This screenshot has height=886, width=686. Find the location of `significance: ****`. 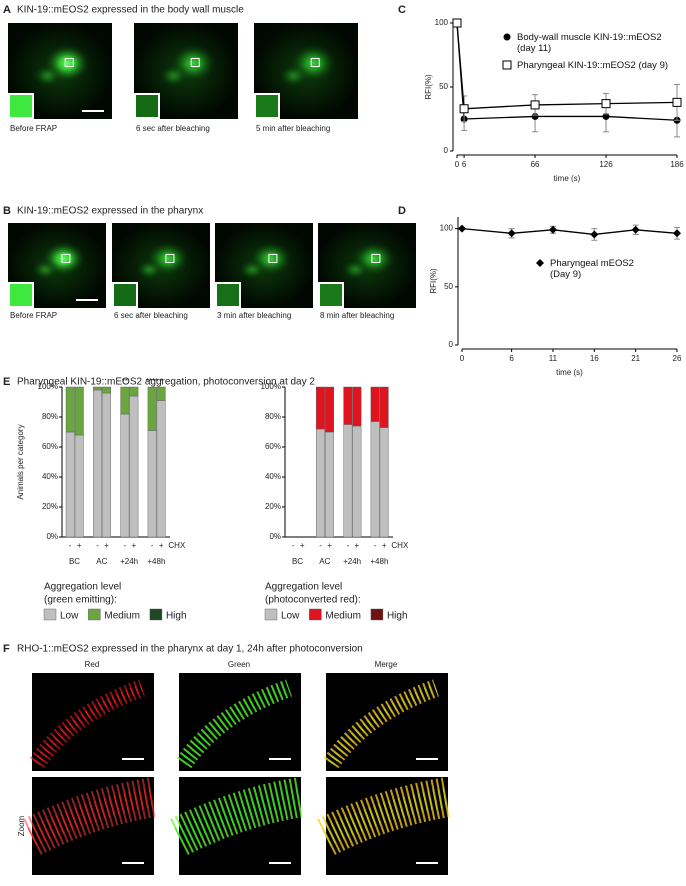

significance: **** is located at coordinates (152, 381).